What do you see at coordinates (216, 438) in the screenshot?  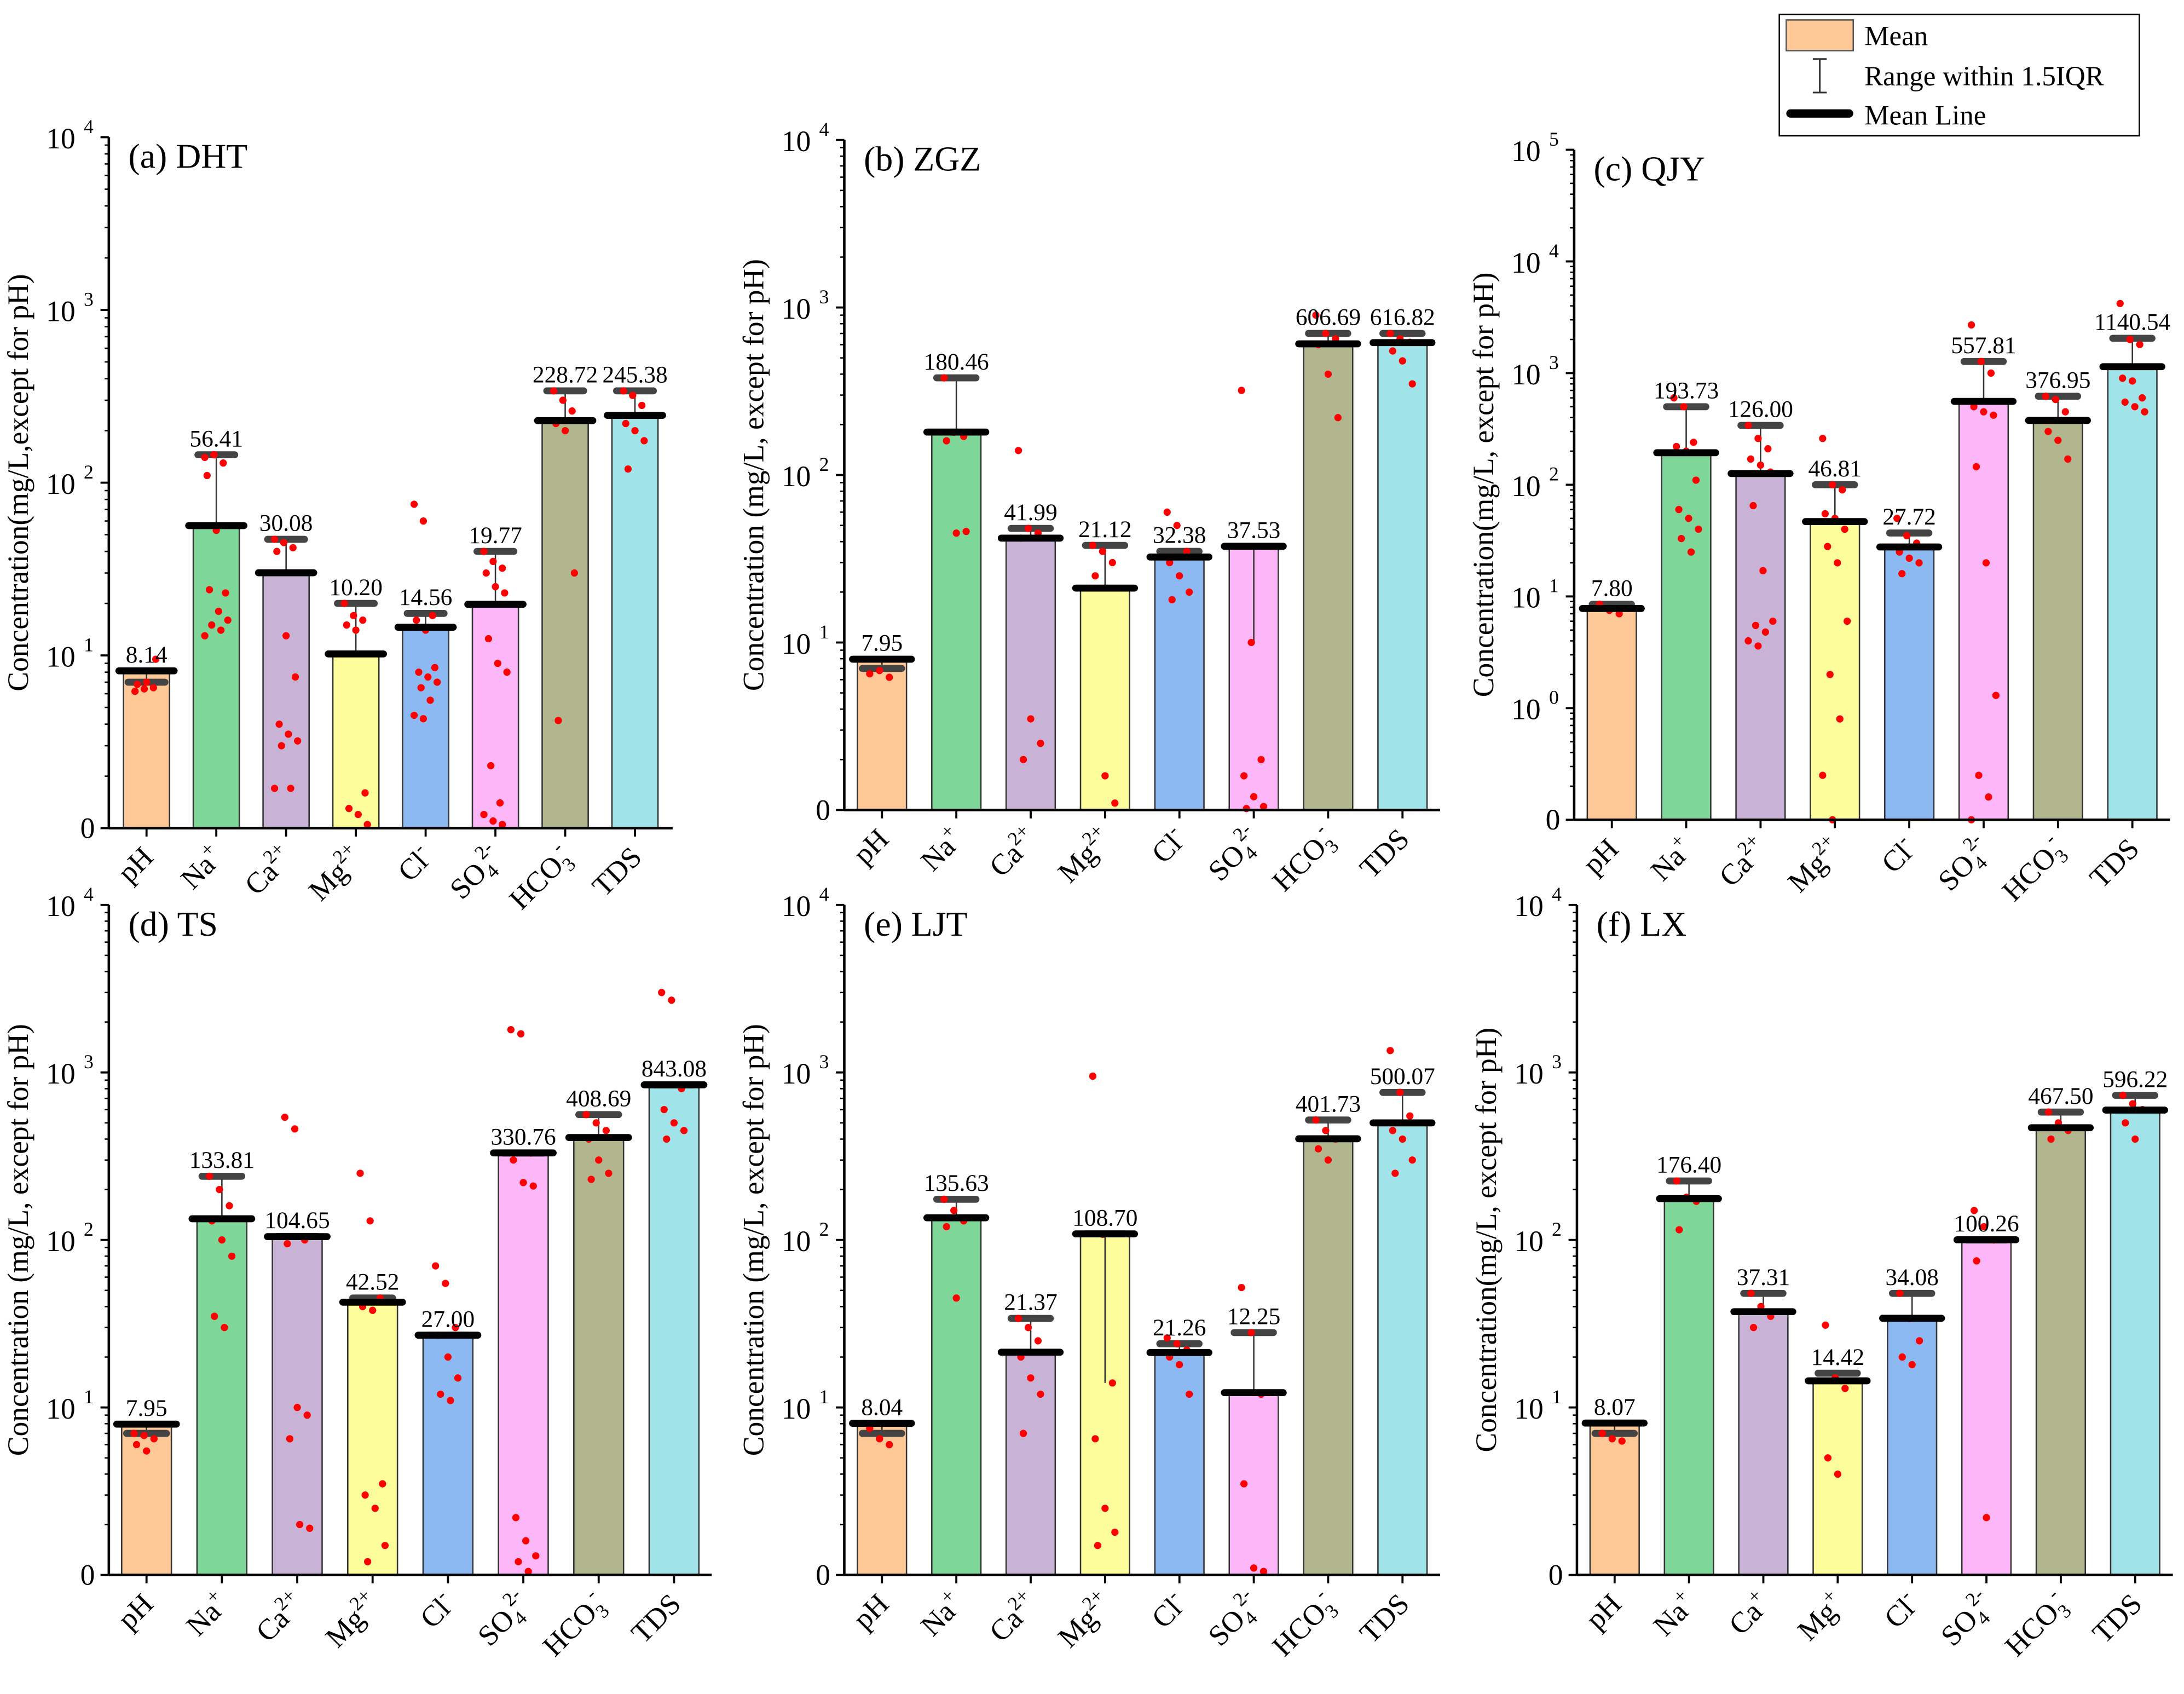 I see `mean-value-label: 56.41` at bounding box center [216, 438].